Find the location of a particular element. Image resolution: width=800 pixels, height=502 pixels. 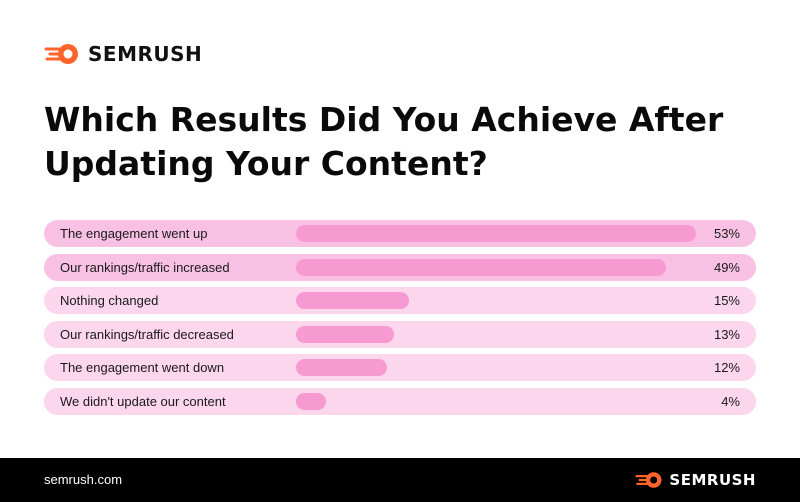

bar-row: Our rankings/traffic increased 49% is located at coordinates (400, 267).